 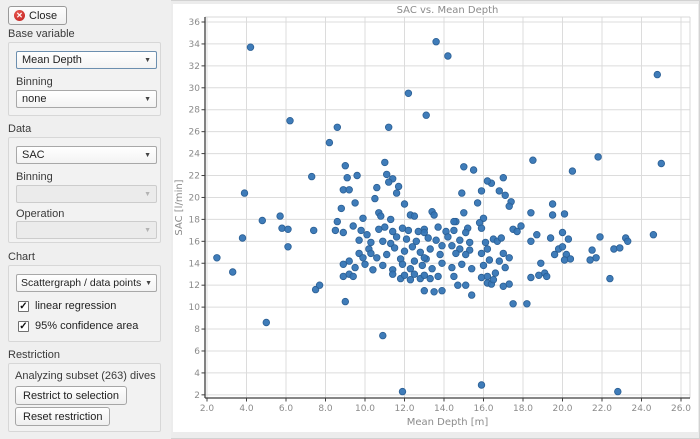 I want to click on close-button: ✕ Close, so click(x=38, y=15).